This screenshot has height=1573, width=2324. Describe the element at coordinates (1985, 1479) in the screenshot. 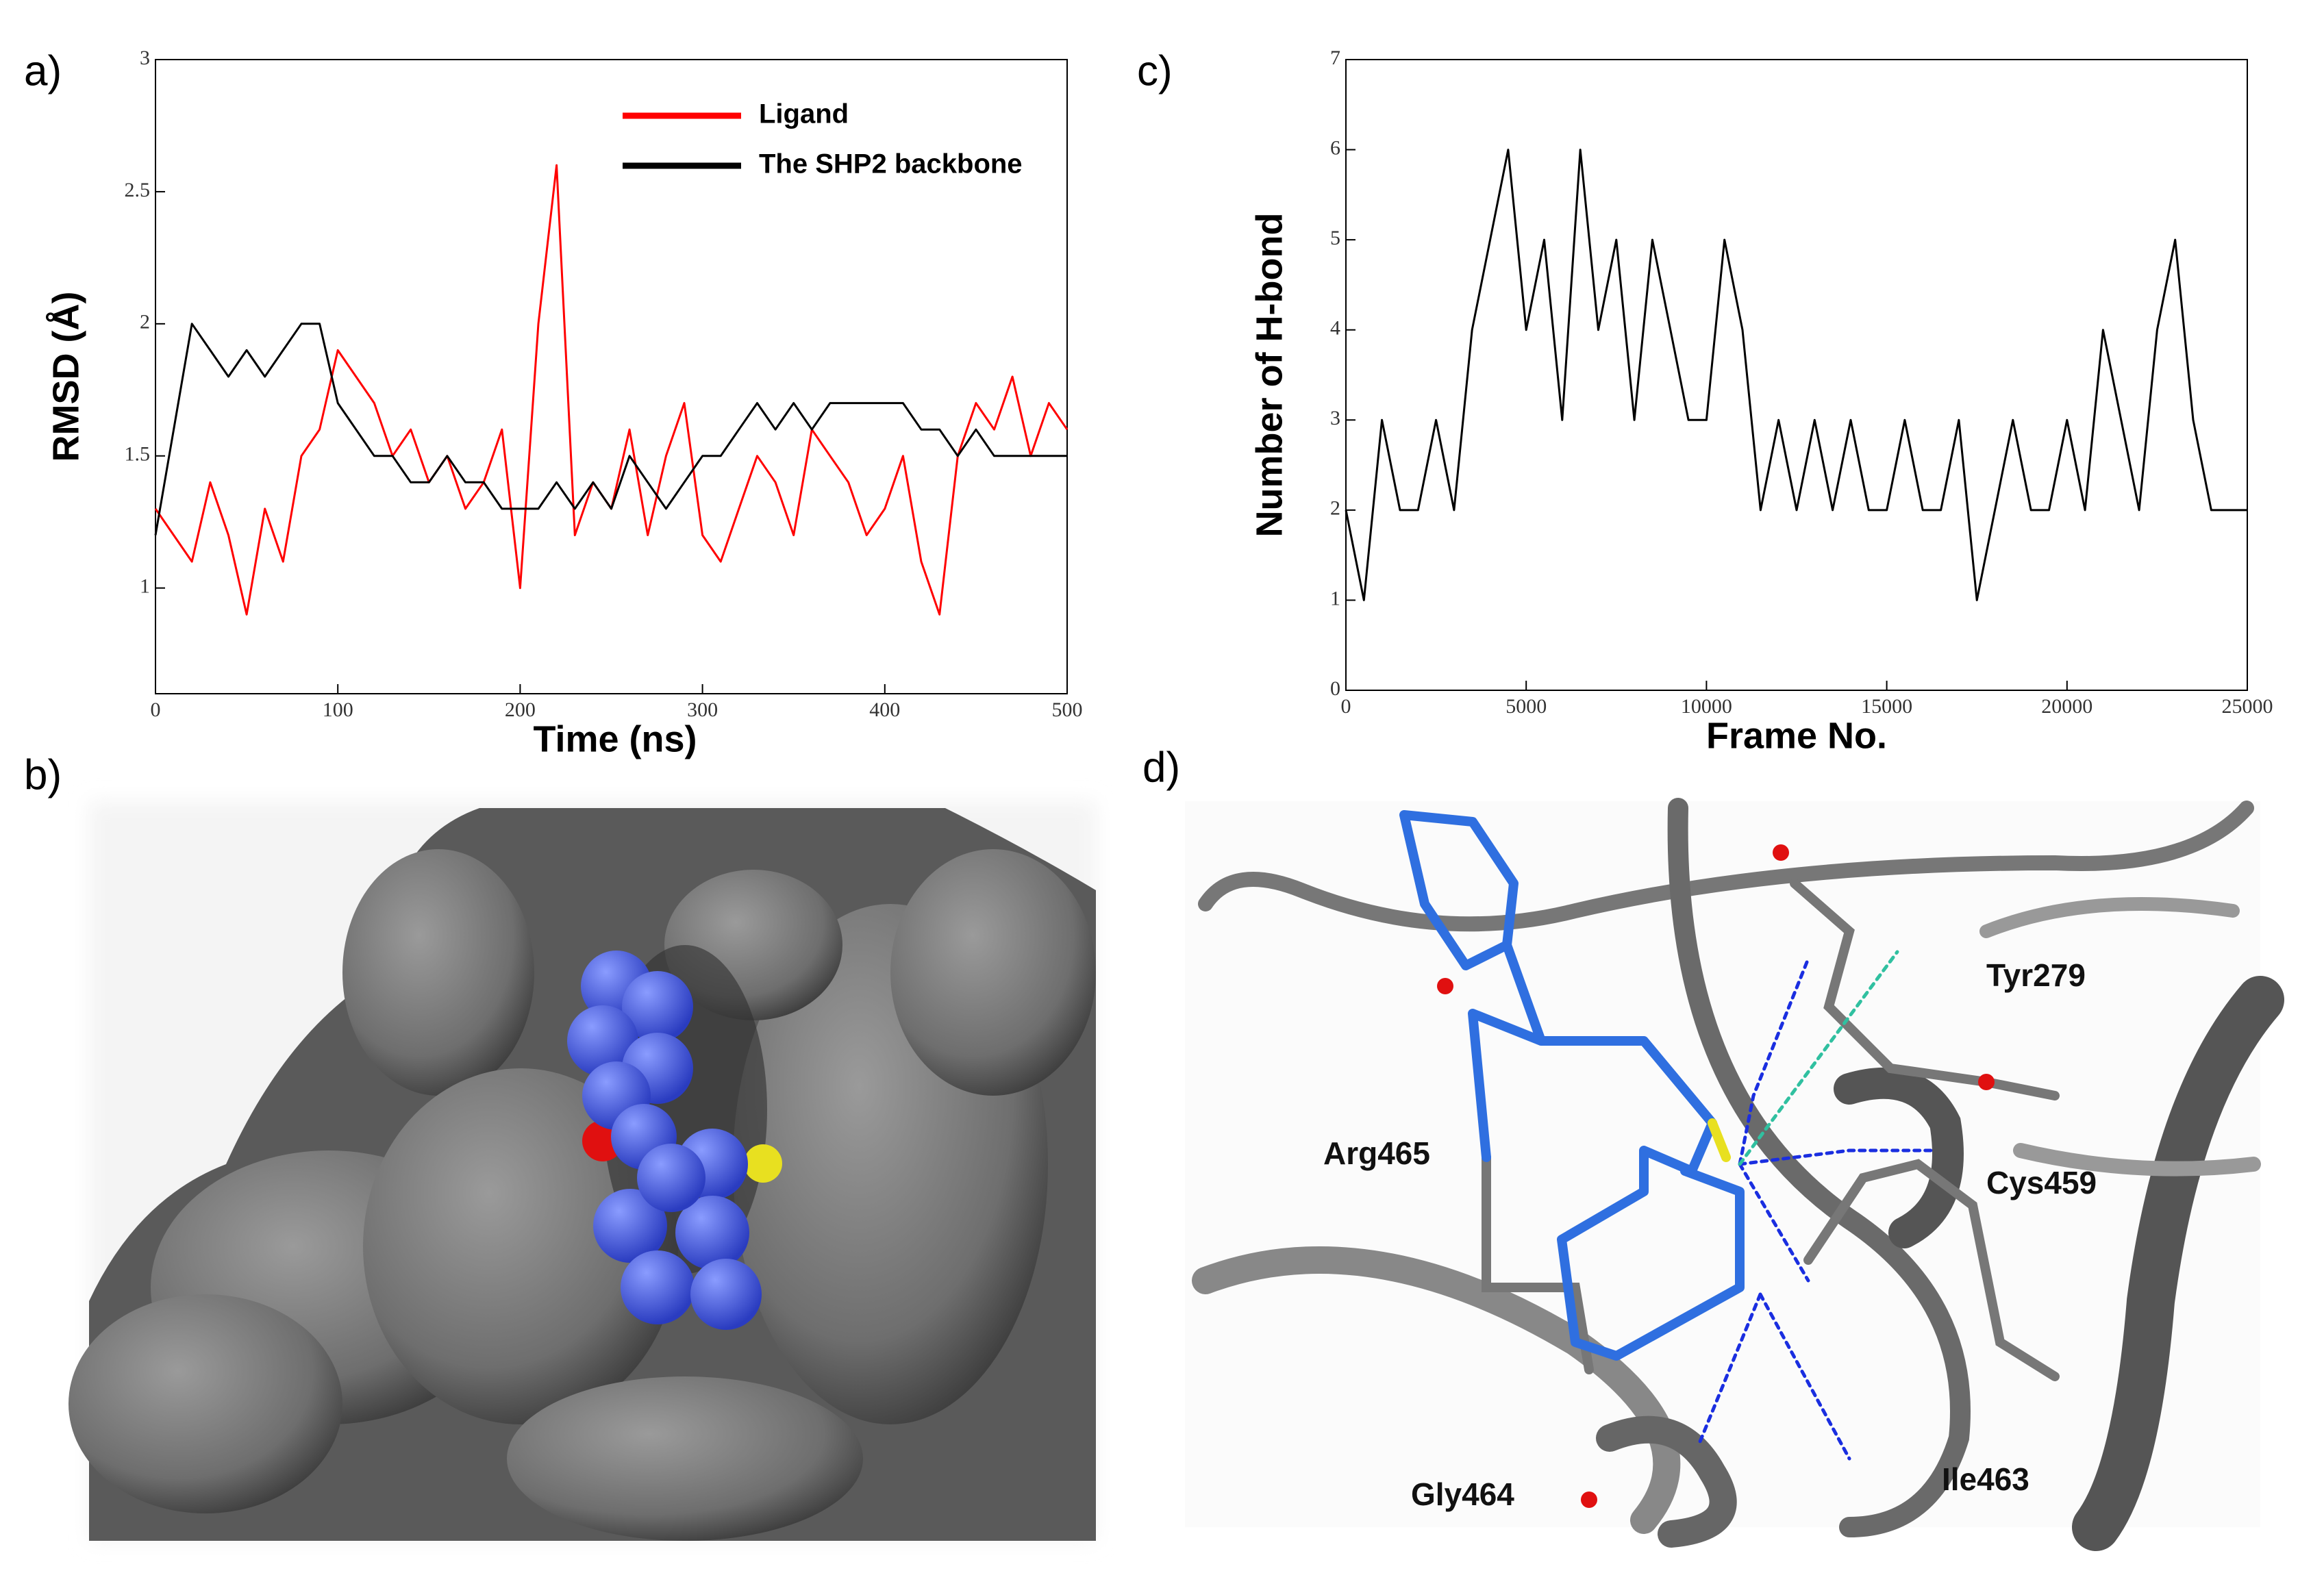

I see `residue-label: Ile463` at that location.